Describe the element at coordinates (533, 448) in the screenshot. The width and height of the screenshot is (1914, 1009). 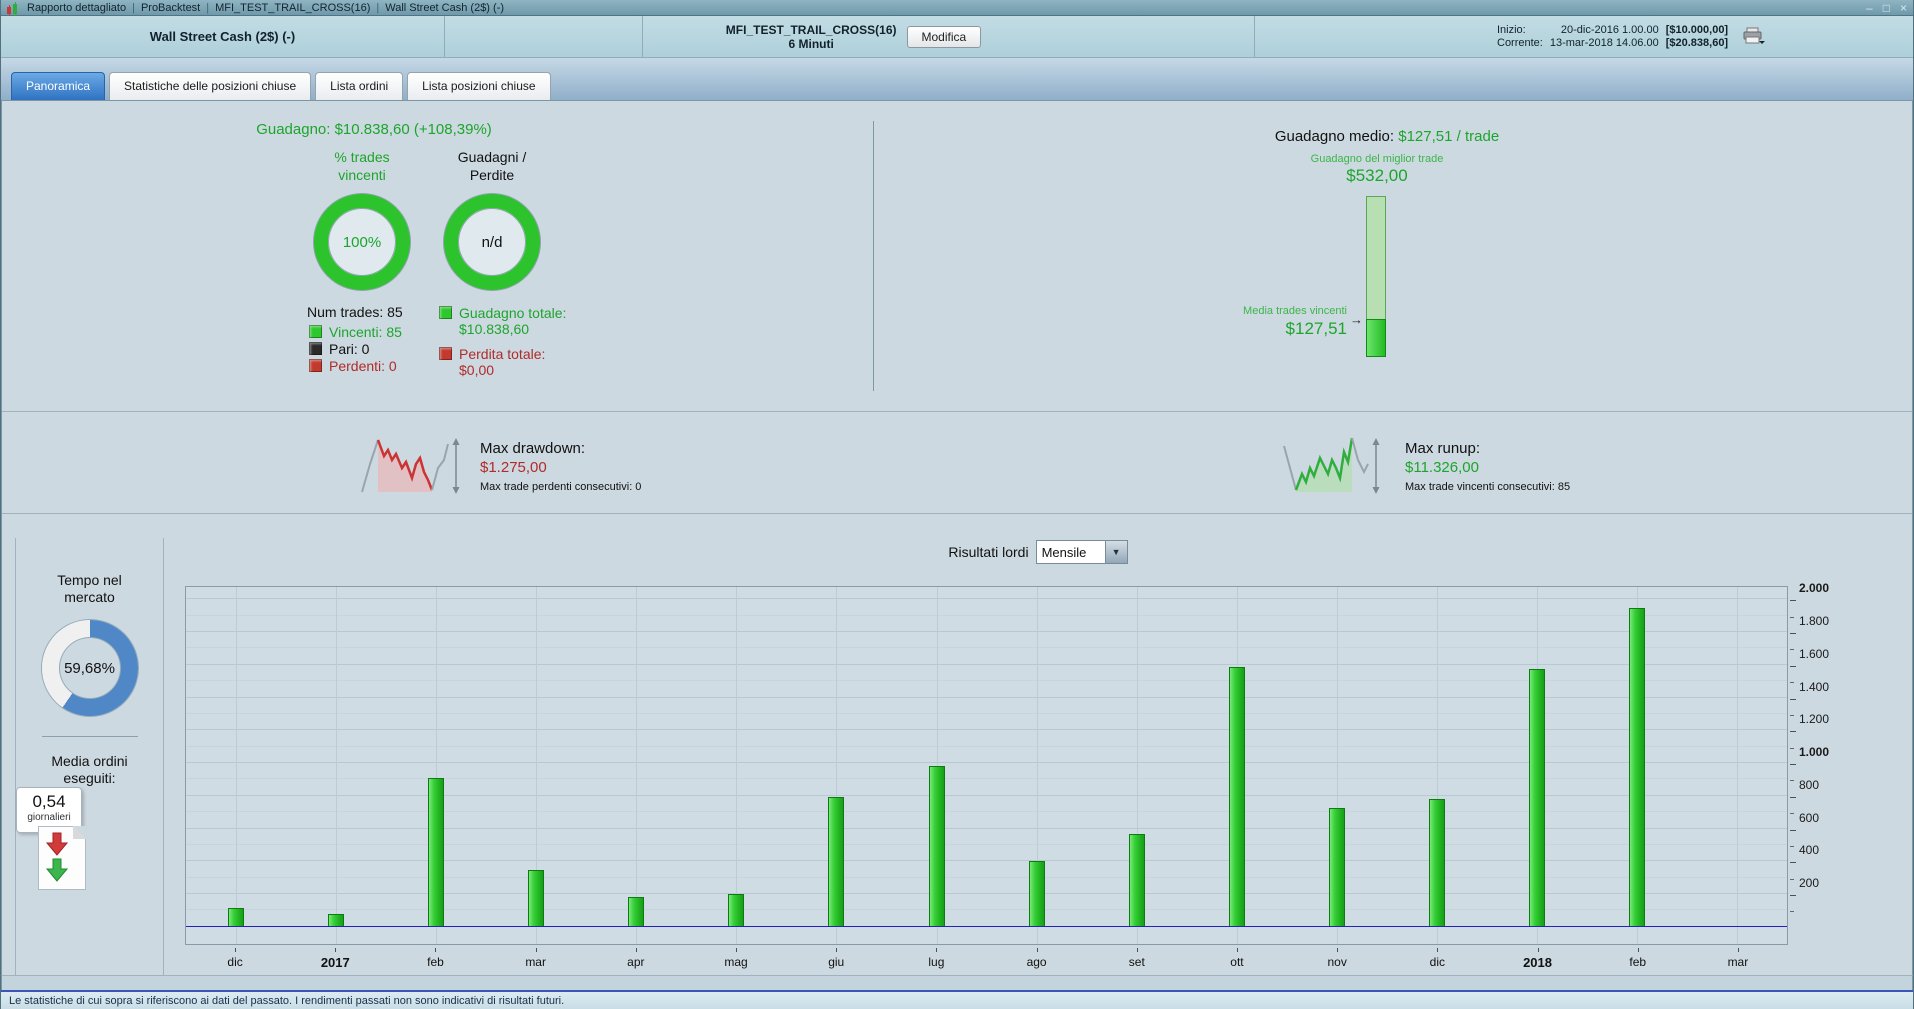
I see `drawdown-title: Max drawdown:` at that location.